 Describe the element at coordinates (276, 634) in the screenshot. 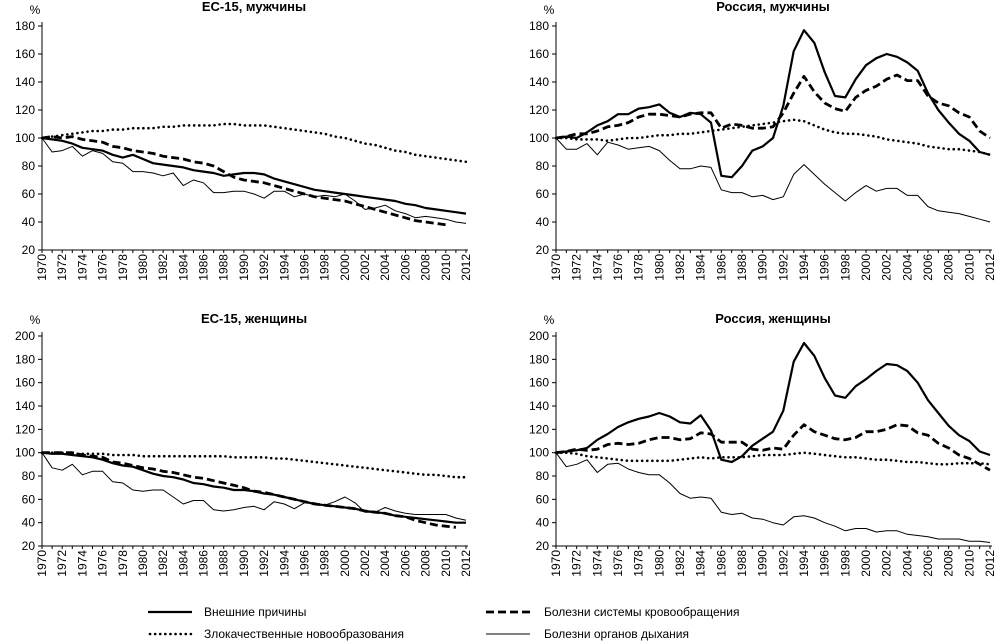

I see `legend-entry-neoplasms: Злокачественные новообразования` at that location.